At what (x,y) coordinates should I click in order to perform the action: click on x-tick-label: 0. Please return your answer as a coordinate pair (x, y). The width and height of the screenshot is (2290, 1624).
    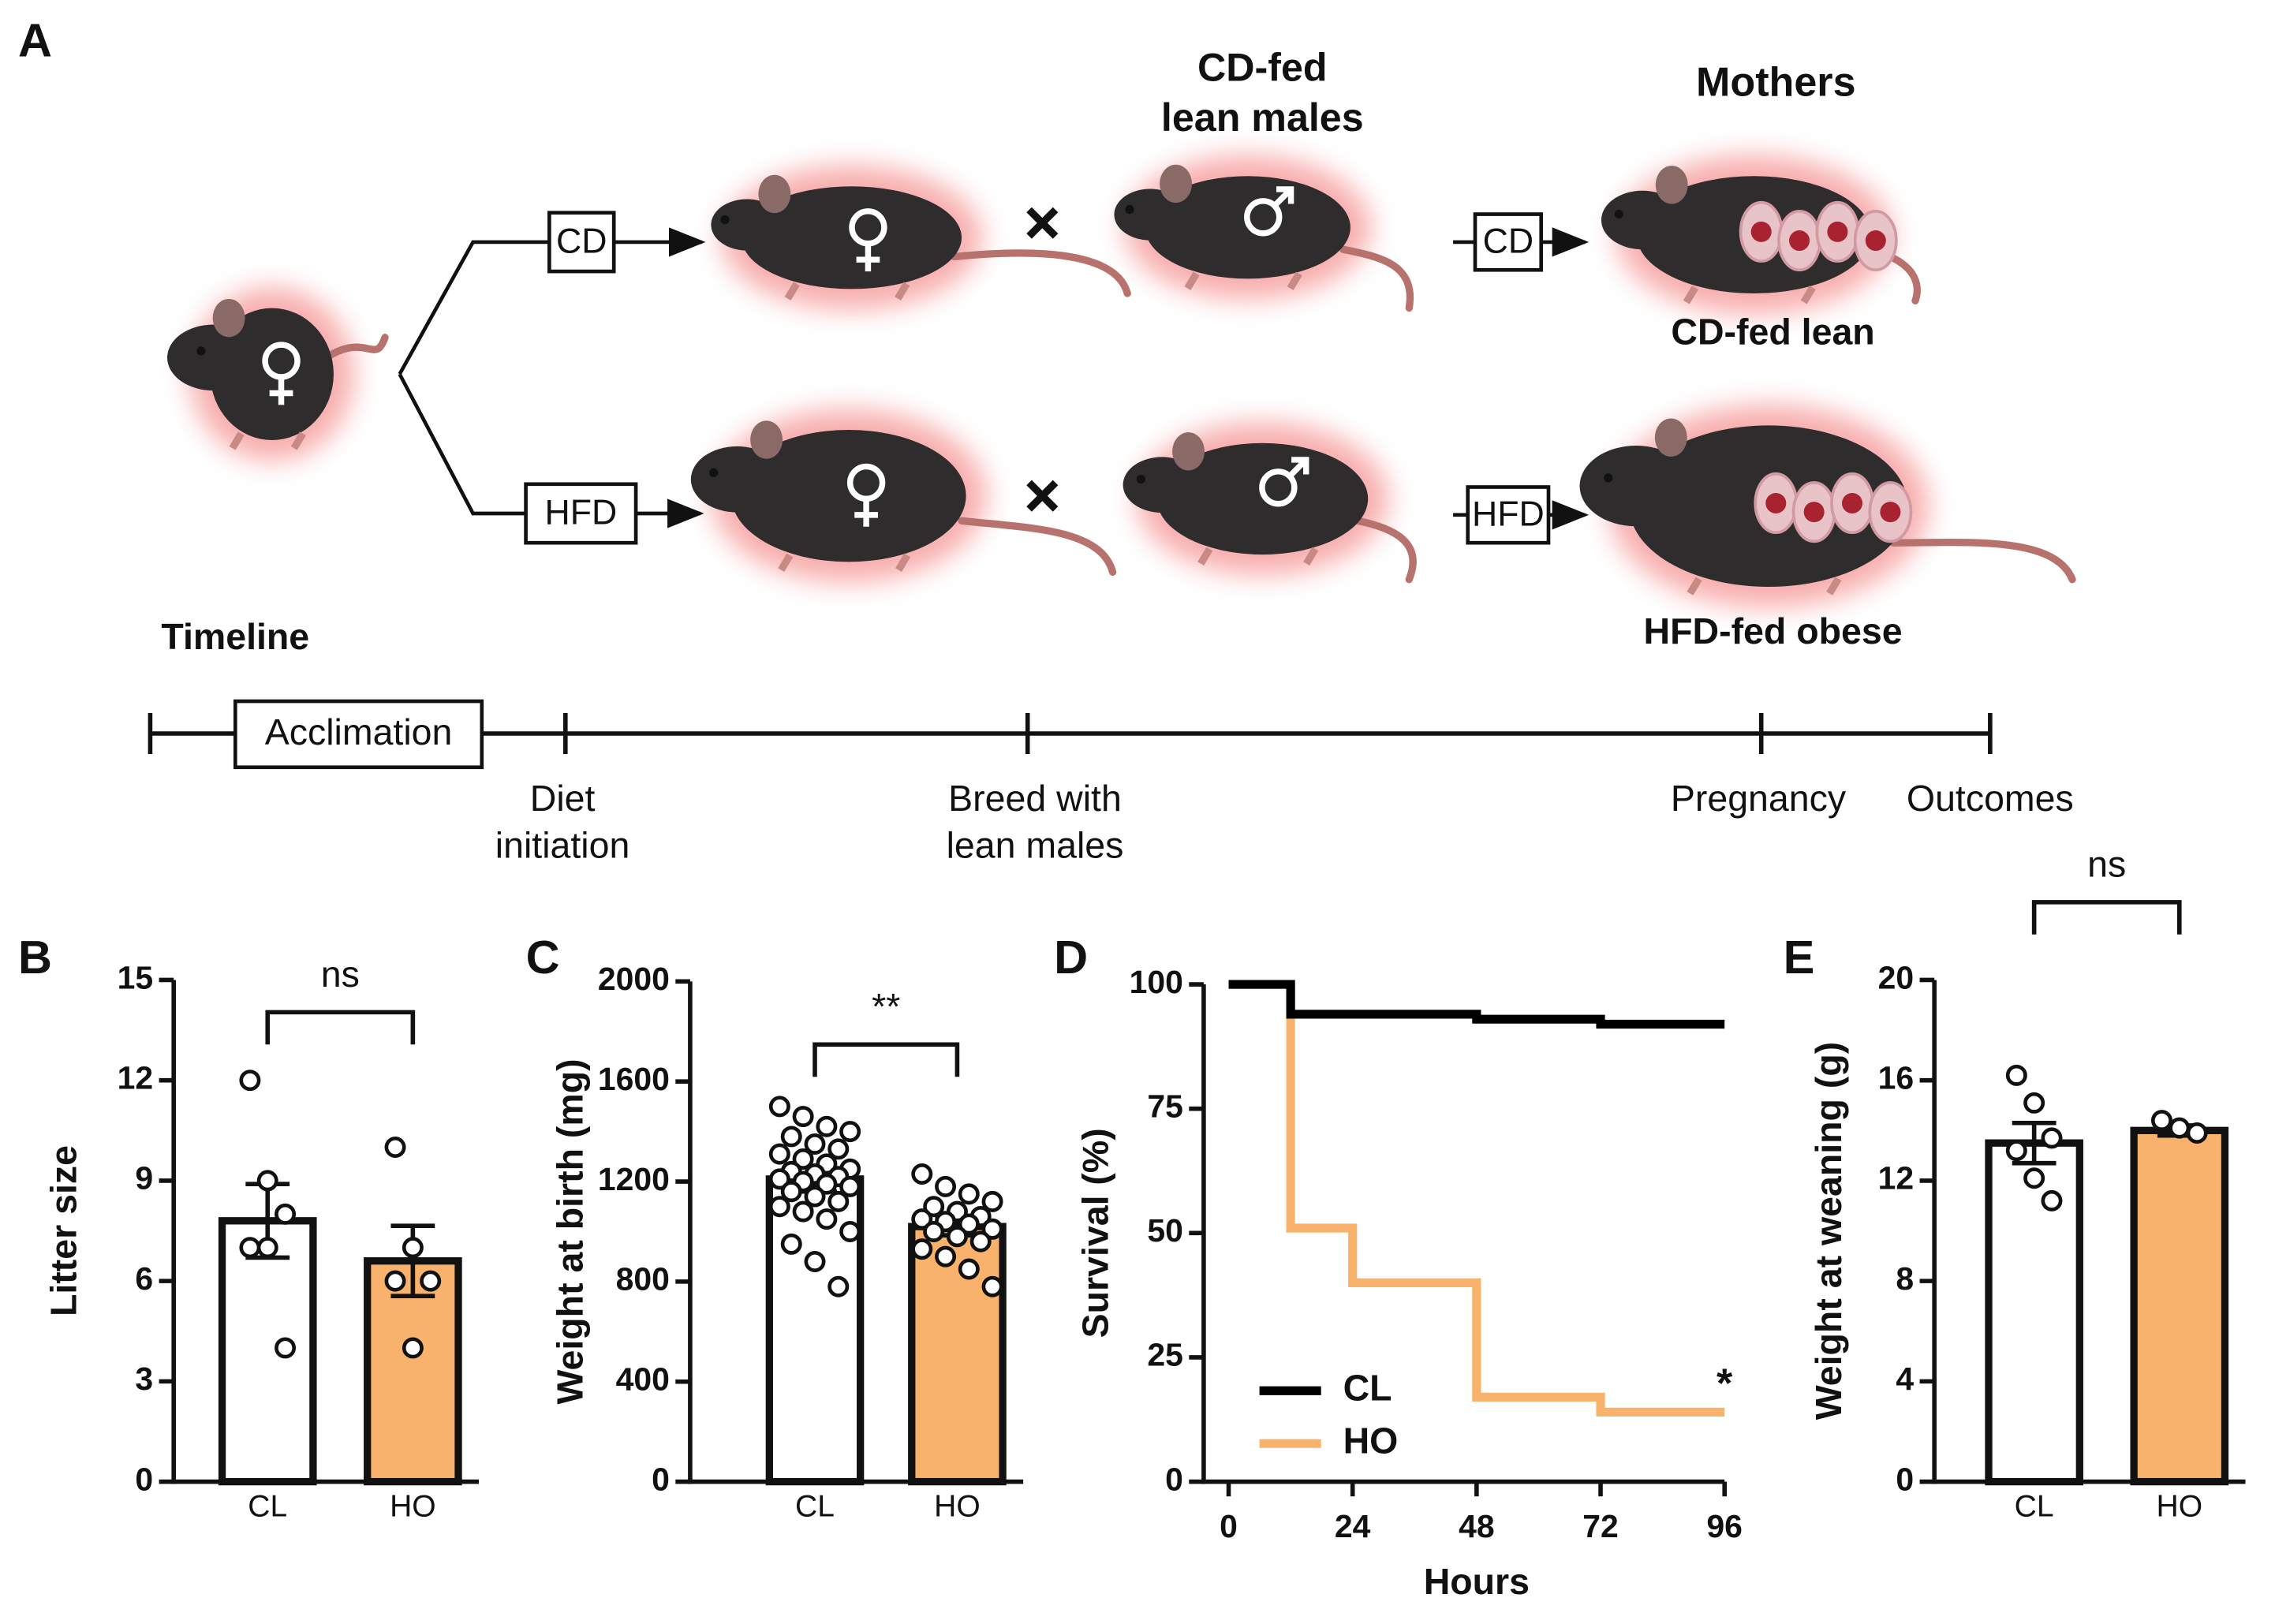
    Looking at the image, I should click on (1229, 1526).